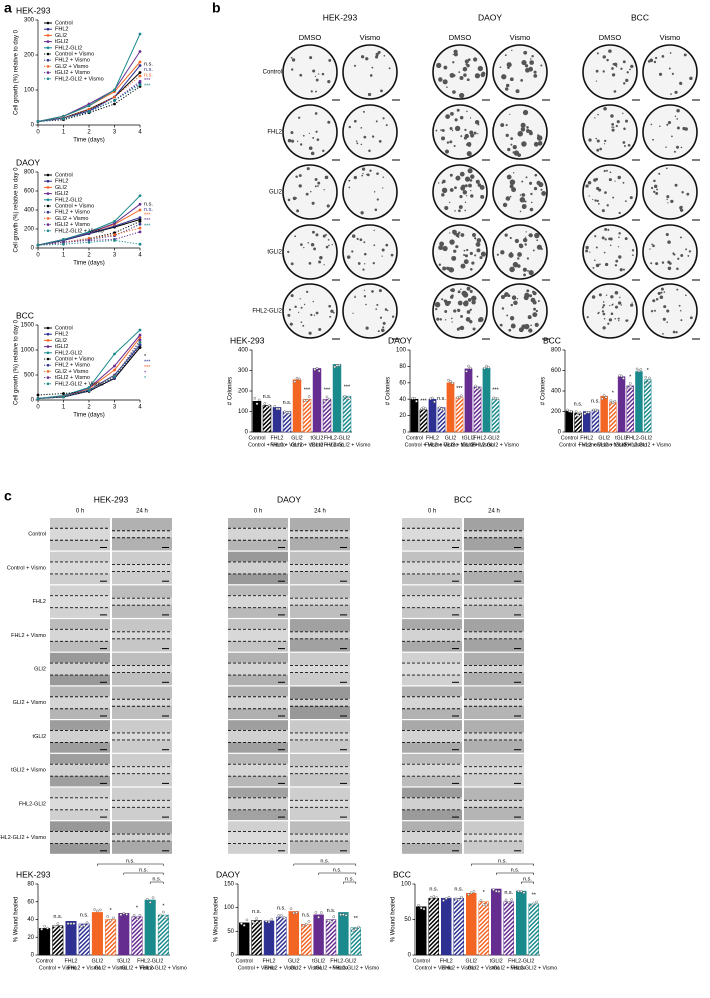 The width and height of the screenshot is (710, 998). What do you see at coordinates (534, 895) in the screenshot?
I see `significance-label: **` at bounding box center [534, 895].